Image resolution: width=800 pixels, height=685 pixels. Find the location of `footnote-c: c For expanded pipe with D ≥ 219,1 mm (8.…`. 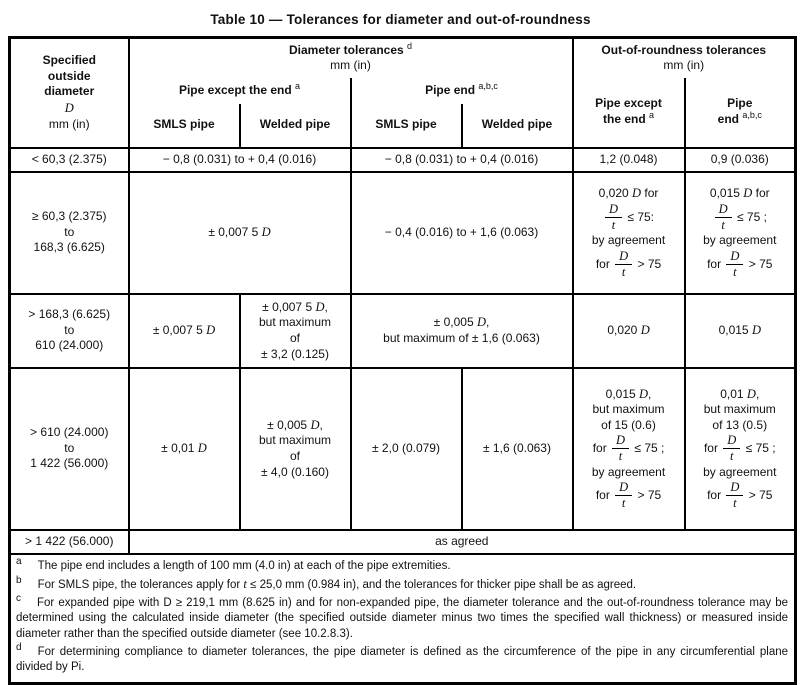

footnote-c: c For expanded pipe with D ≥ 219,1 mm (8.… is located at coordinates (402, 617).